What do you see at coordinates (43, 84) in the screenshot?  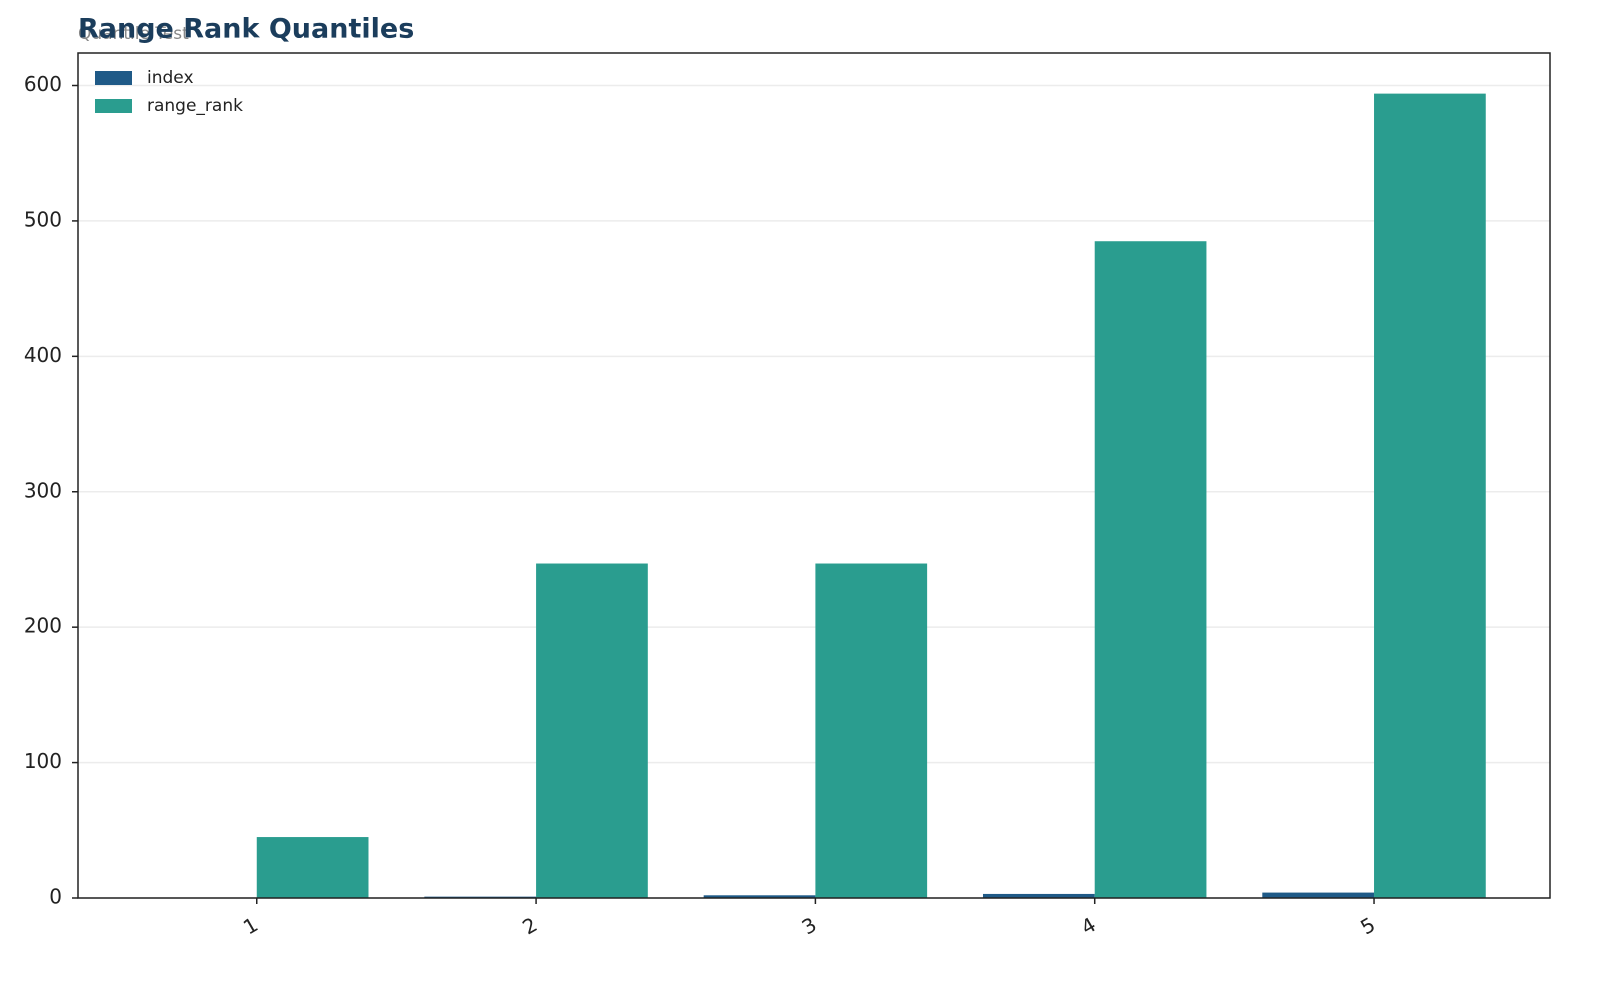 I see `y-tick-label: 600` at bounding box center [43, 84].